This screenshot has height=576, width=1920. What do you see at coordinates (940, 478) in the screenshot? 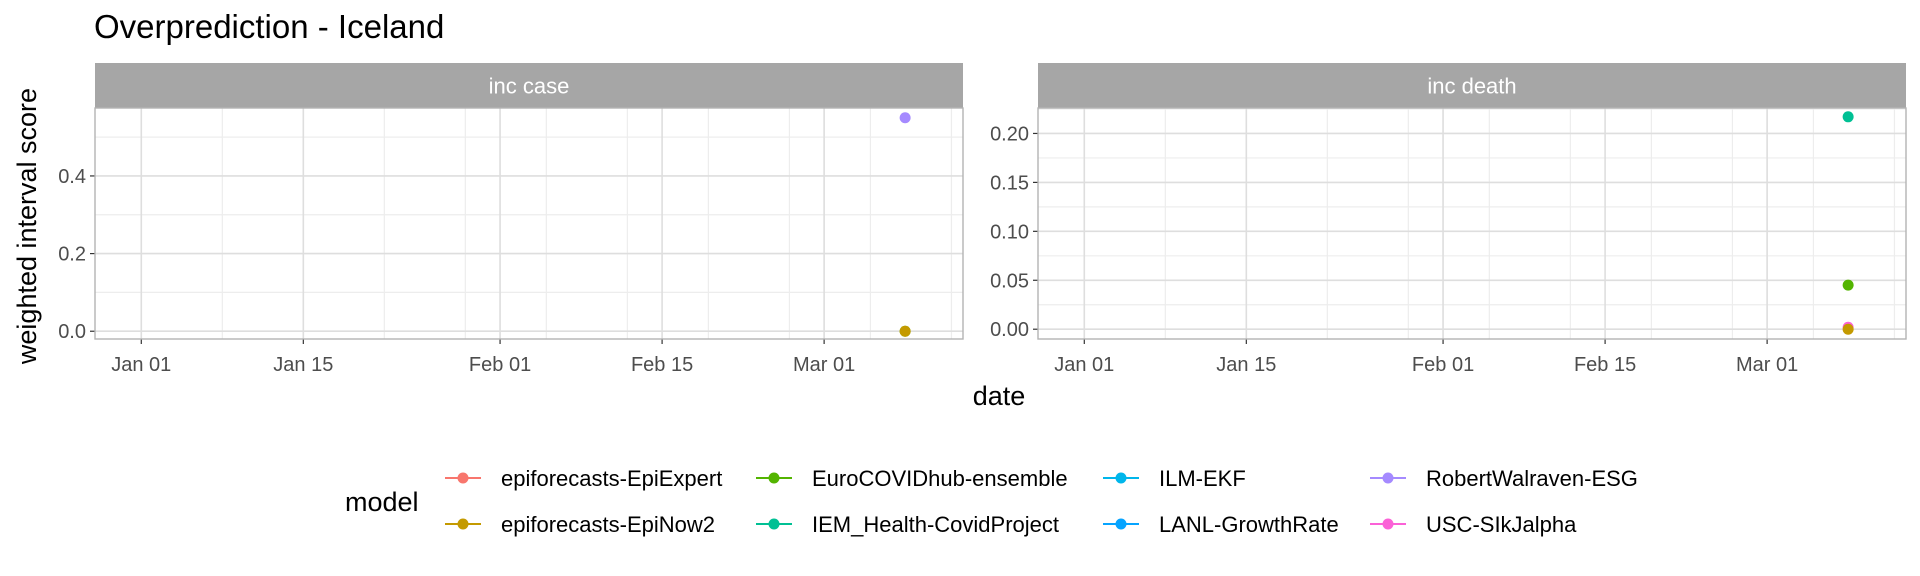
I see `legend-item-label: EuroCOVIDhub-ensemble` at bounding box center [940, 478].